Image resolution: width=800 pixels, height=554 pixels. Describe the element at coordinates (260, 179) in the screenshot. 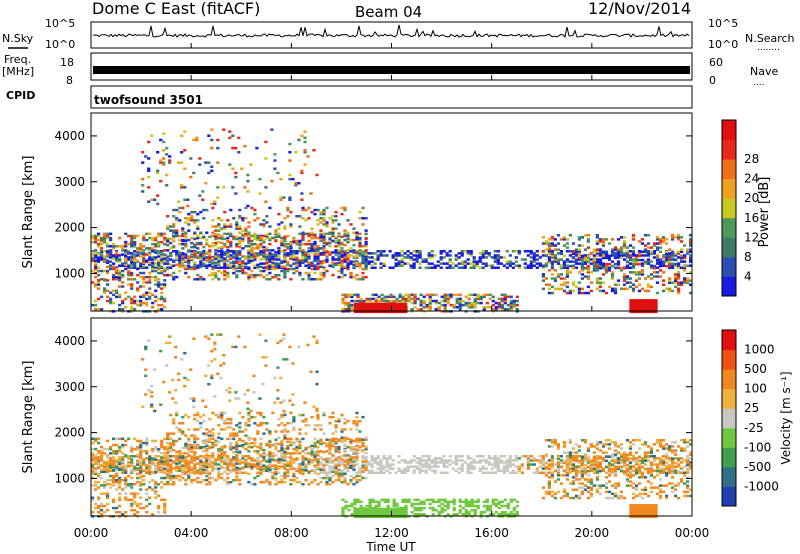

I see `power-cell-2060` at that location.